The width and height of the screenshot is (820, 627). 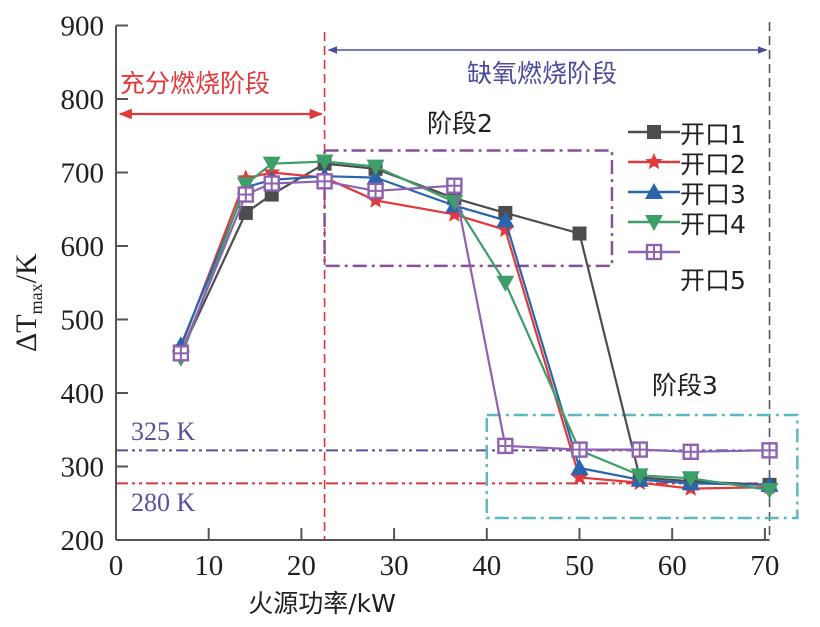 I want to click on oxygen-deficient-label: 缺氧燃烧阶段, so click(x=542, y=73).